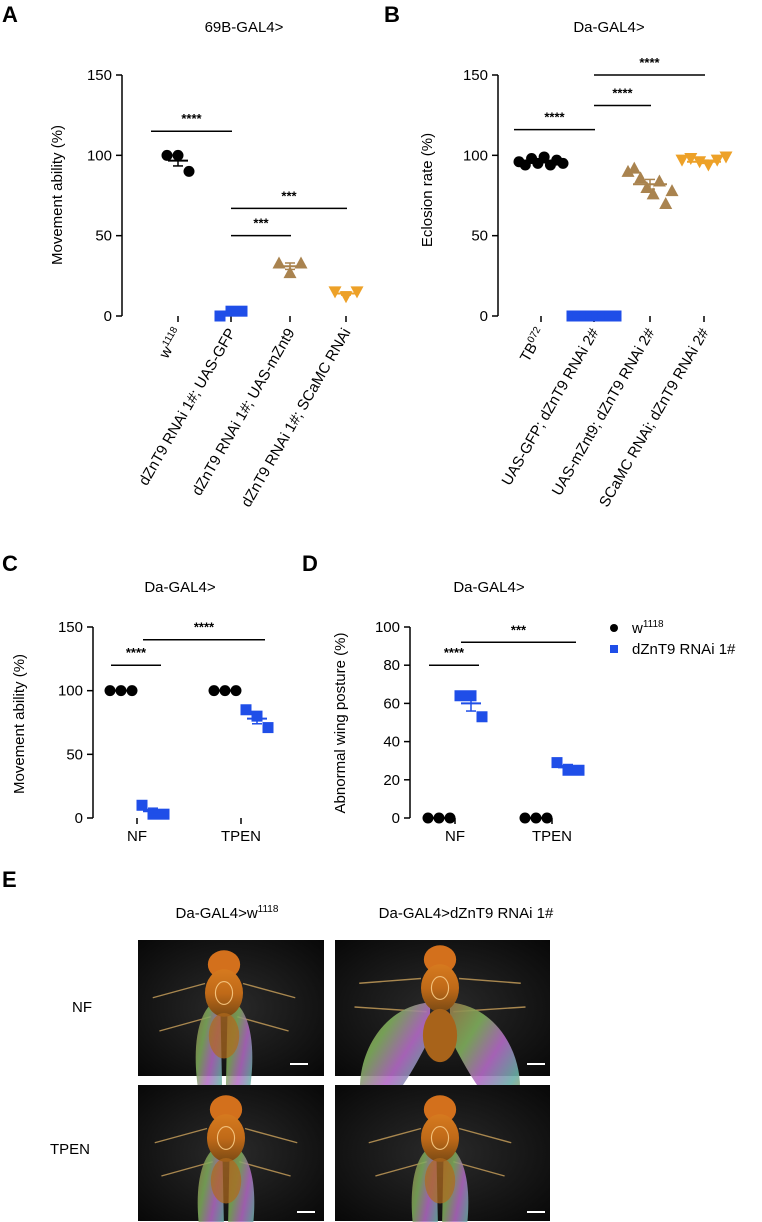  Describe the element at coordinates (442, 1153) in the screenshot. I see `fly-photo-rnai-tpen` at that location.